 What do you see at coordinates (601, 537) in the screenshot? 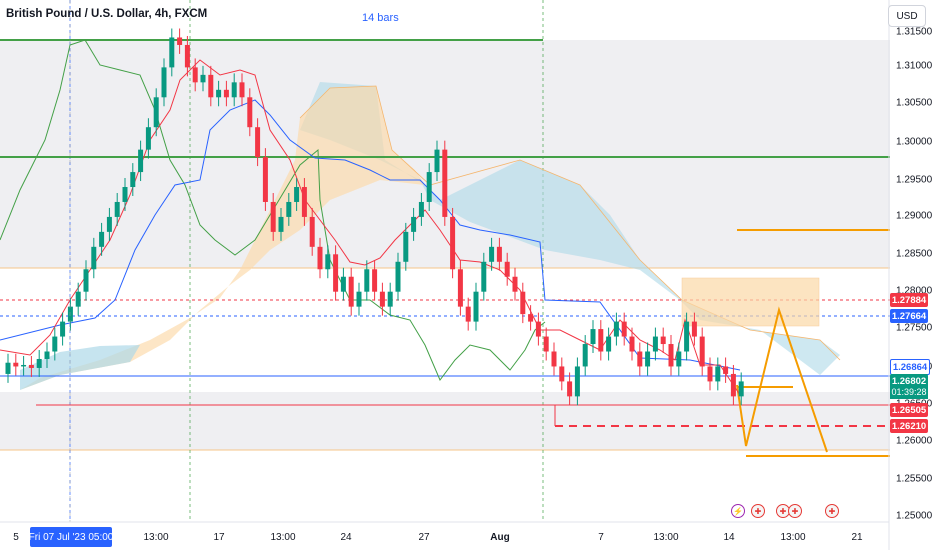
I see `time-tick-label: 7` at bounding box center [601, 537].